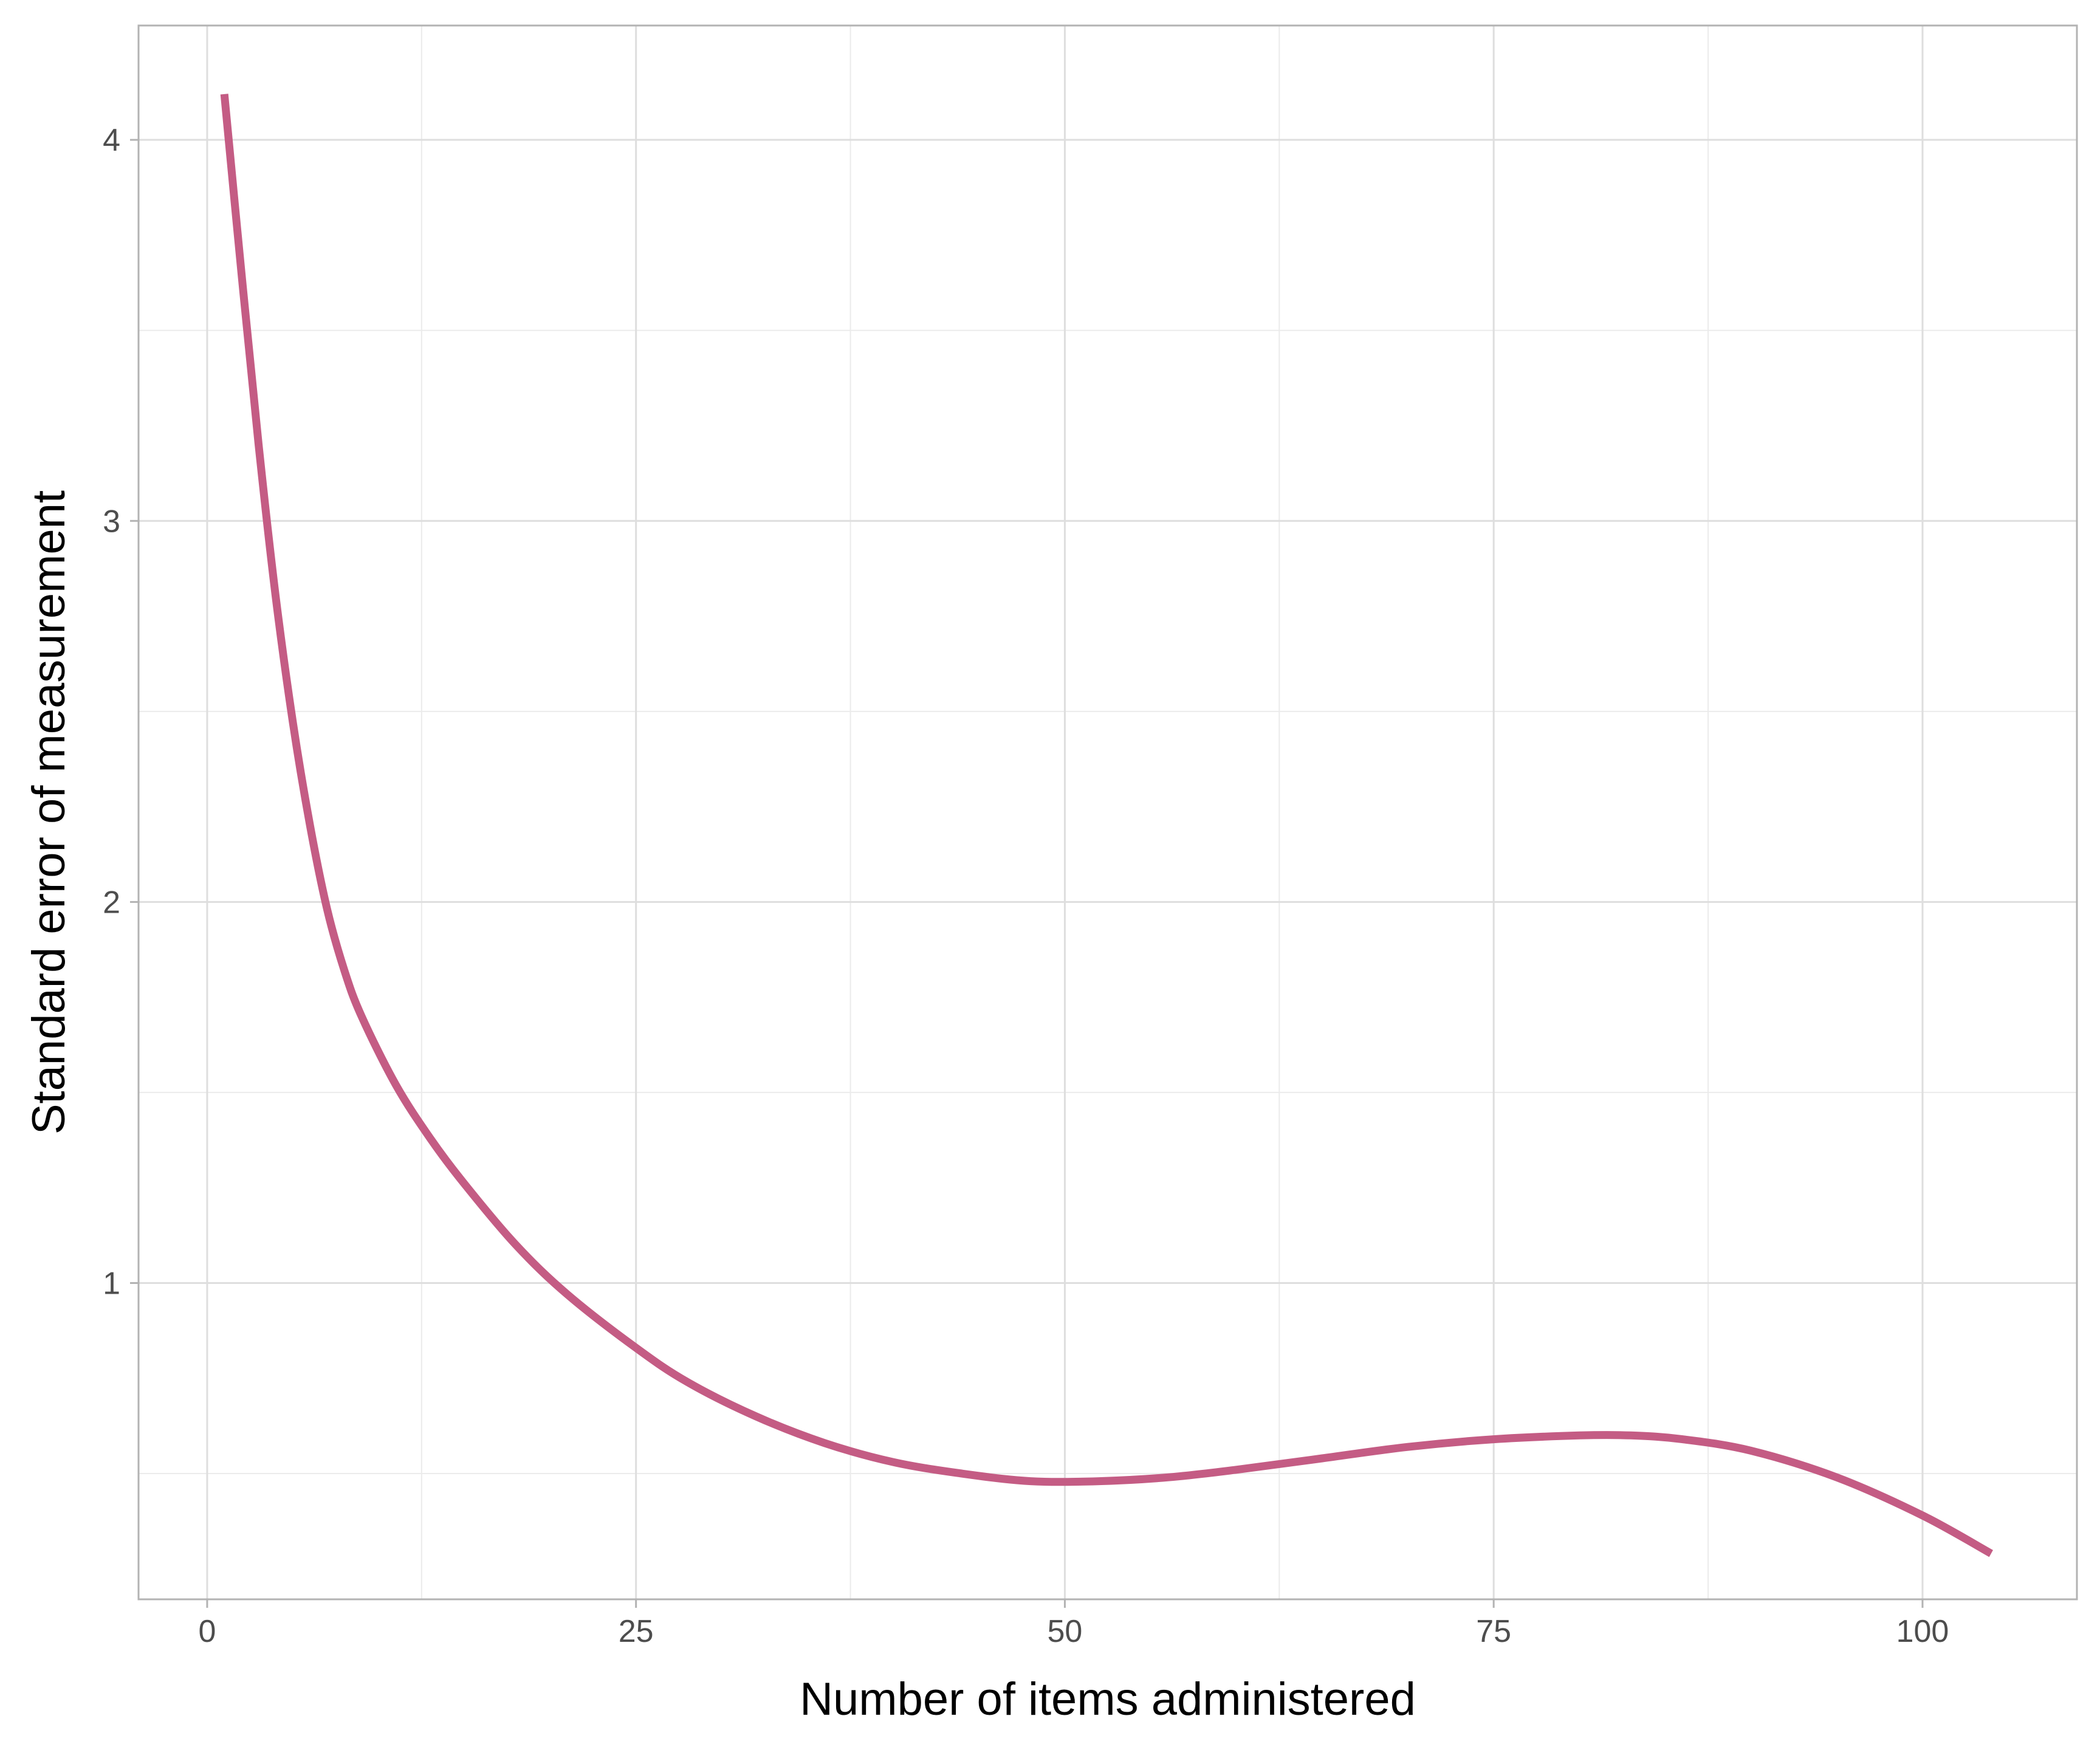 This screenshot has width=2100, height=1750. I want to click on x-tick-label: 25, so click(636, 1631).